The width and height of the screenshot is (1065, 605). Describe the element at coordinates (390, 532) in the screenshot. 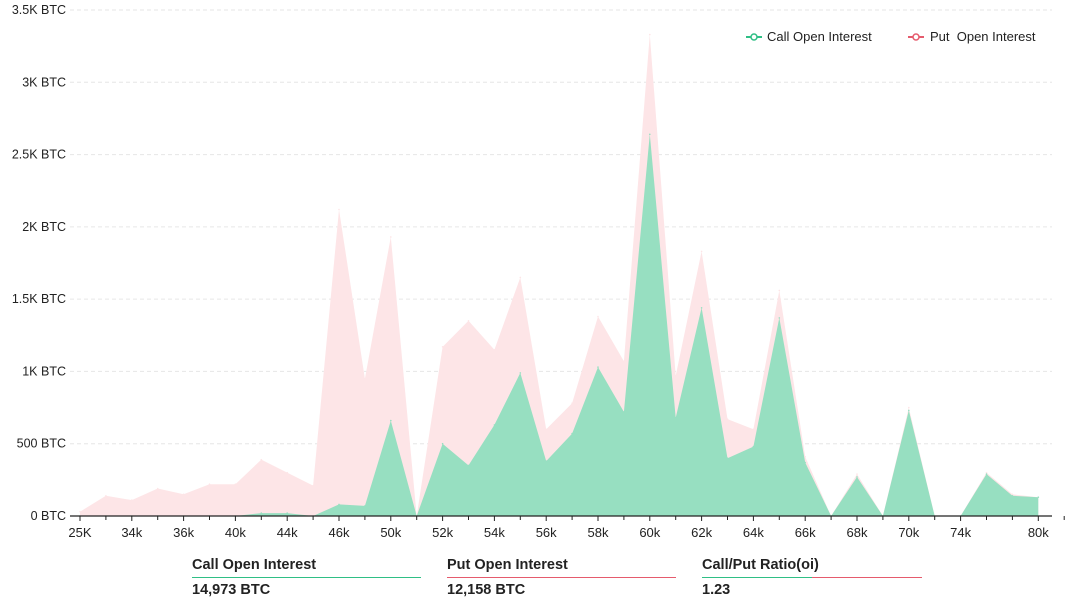

I see `x-tick-label: 50k` at that location.